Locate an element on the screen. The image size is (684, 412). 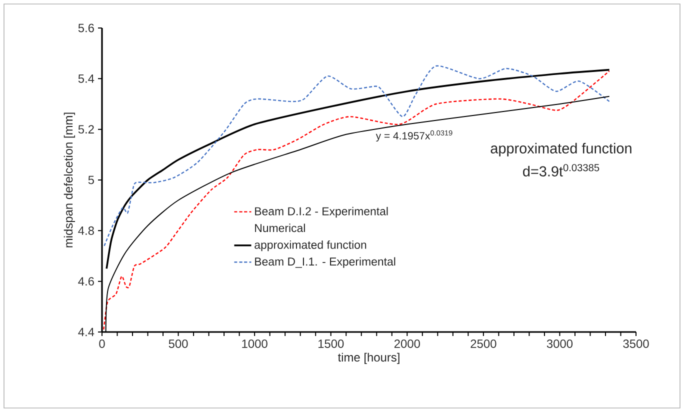
x-axis-title: time [hours] is located at coordinates (369, 358).